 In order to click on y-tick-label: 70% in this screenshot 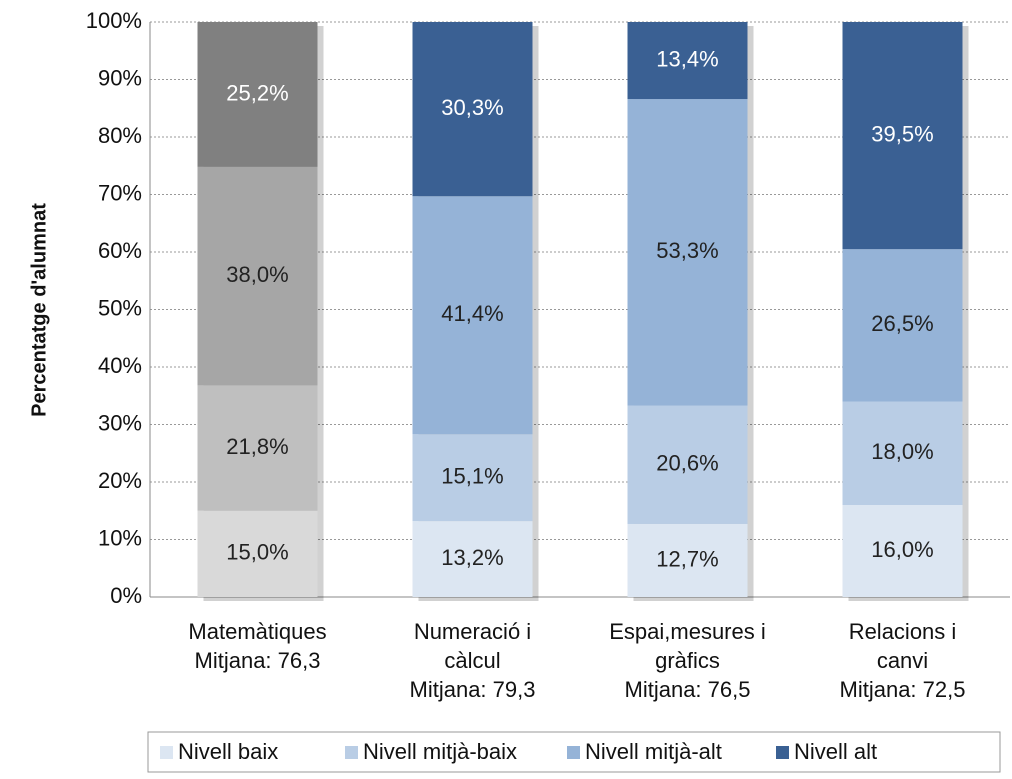, I will do `click(120, 192)`.